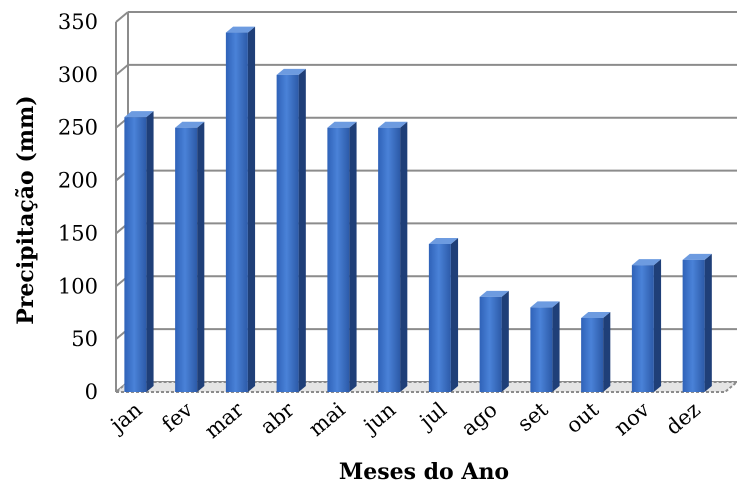  I want to click on x-tick-label: mai, so click(327, 419).